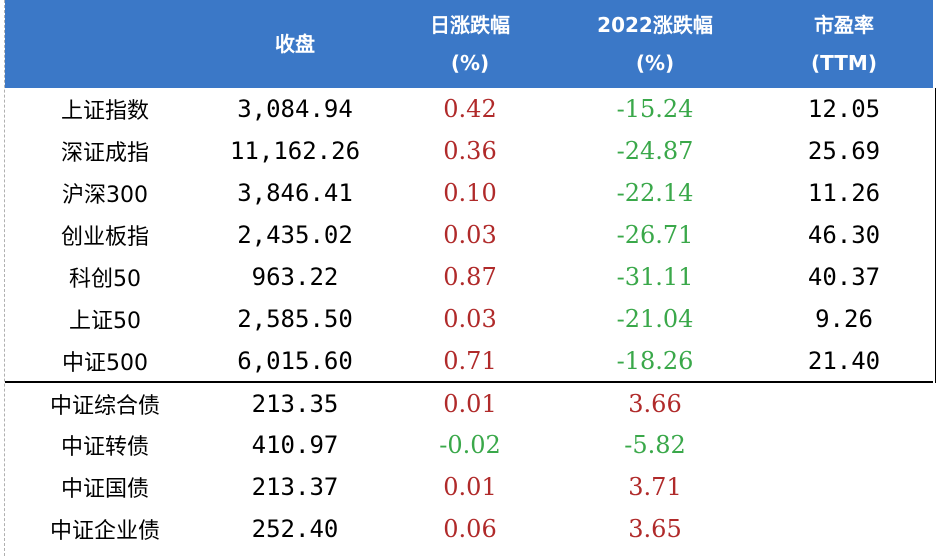 This screenshot has width=938, height=556. I want to click on close-value-cell: 213.35, so click(295, 402).